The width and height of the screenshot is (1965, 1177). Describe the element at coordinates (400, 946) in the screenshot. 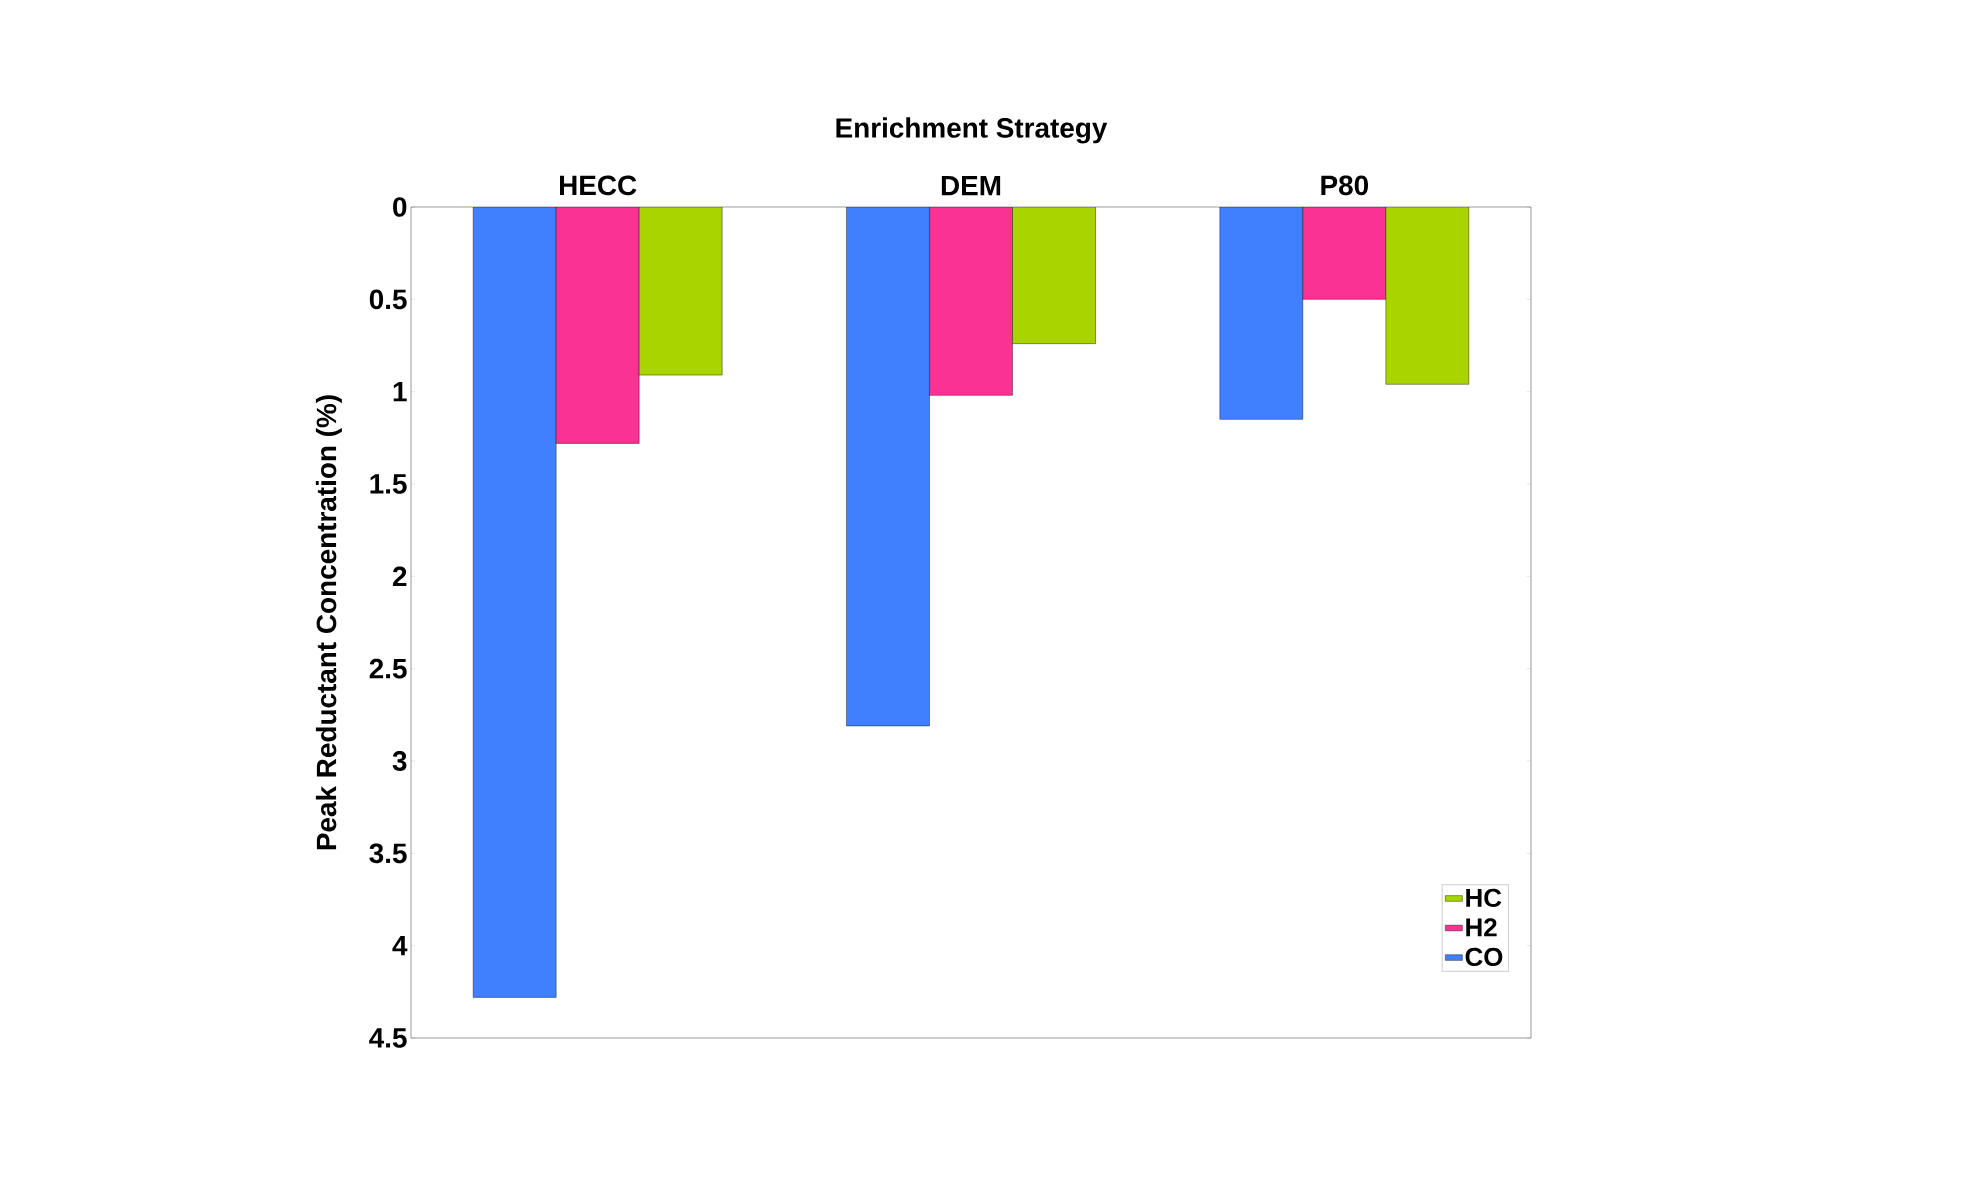

I see `y-tick-label: 4` at that location.